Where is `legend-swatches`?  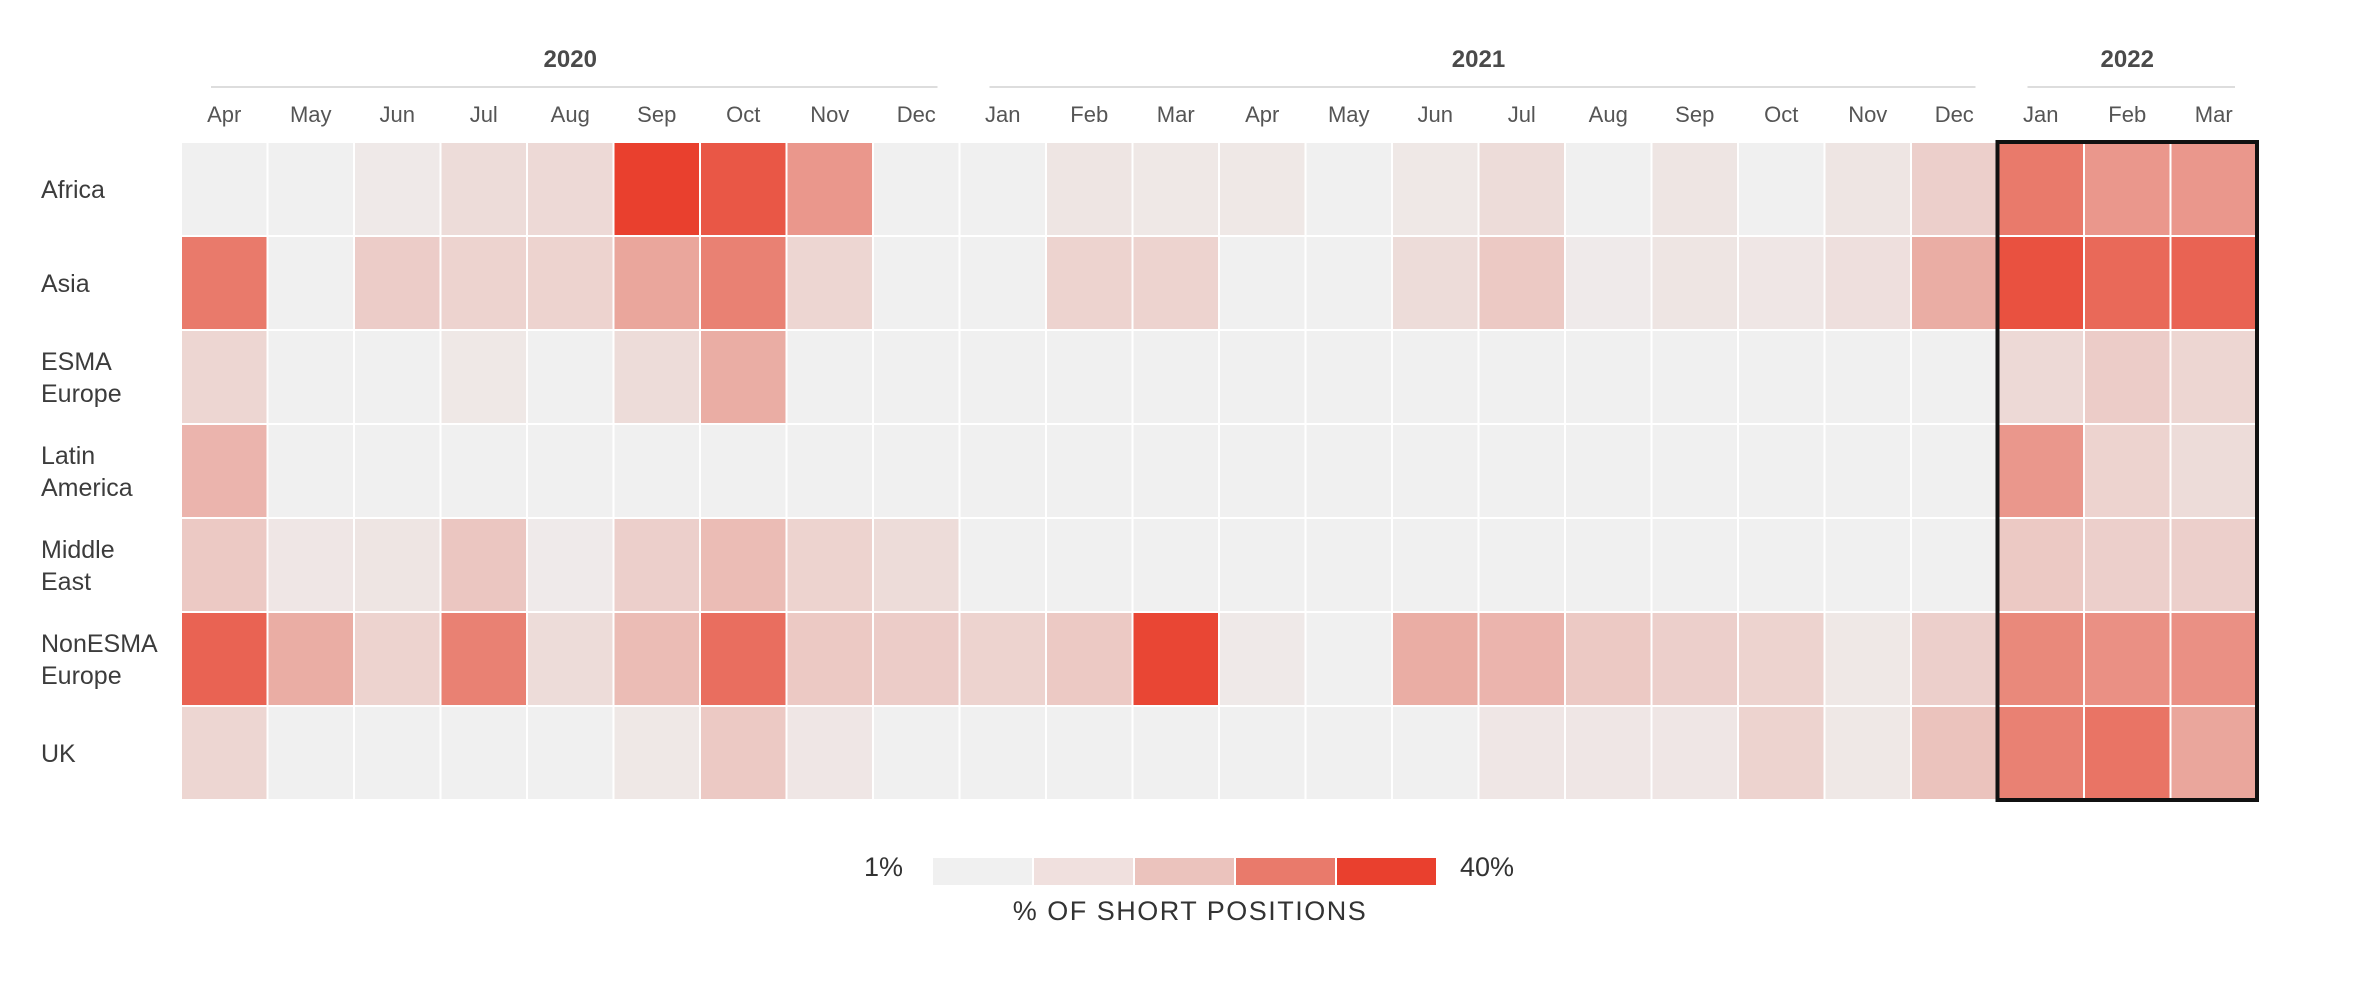
legend-swatches is located at coordinates (1184, 871).